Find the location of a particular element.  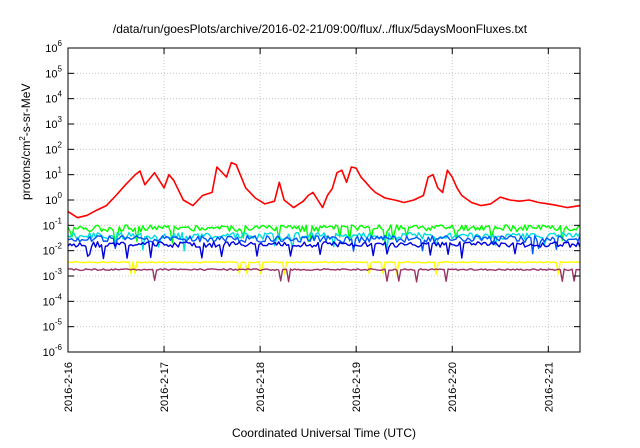

y-tick-label: 10³ is located at coordinates (53, 123).